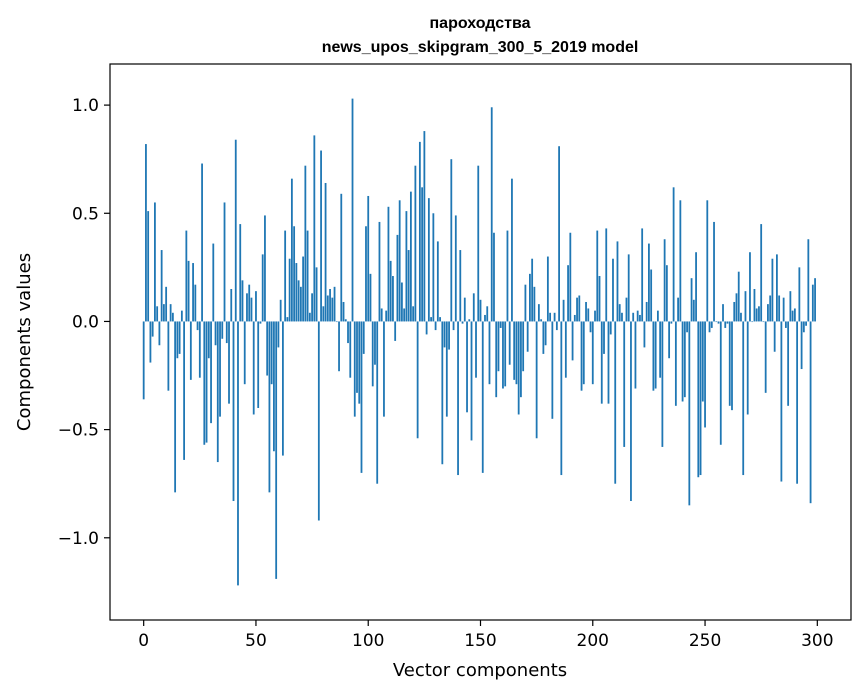 This screenshot has height=696, width=867. I want to click on x-axis-label: Vector components, so click(480, 670).